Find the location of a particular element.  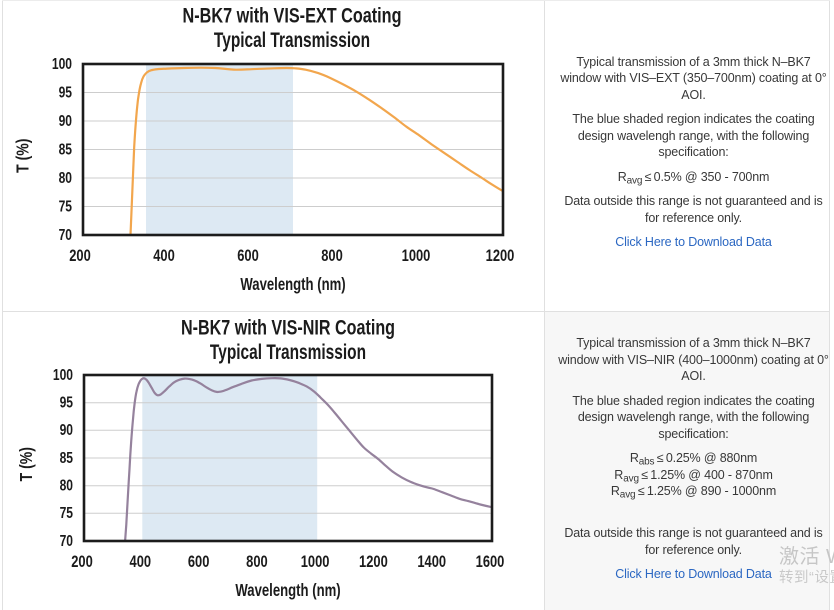

svg-text: N-BK7 with VIS-NIR Coating is located at coordinates (288, 328).